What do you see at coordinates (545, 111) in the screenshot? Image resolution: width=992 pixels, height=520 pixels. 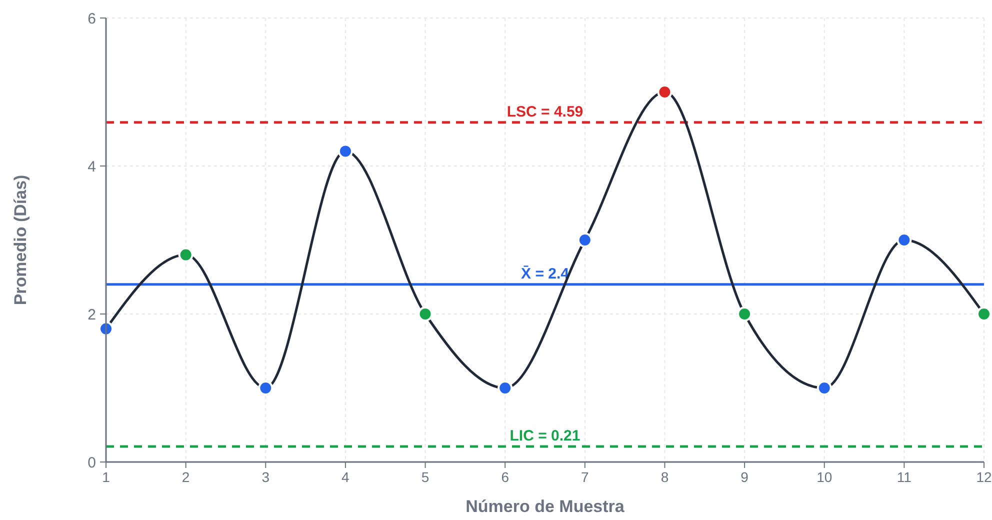 I see `ref-line-label: LSC = 4.59` at bounding box center [545, 111].